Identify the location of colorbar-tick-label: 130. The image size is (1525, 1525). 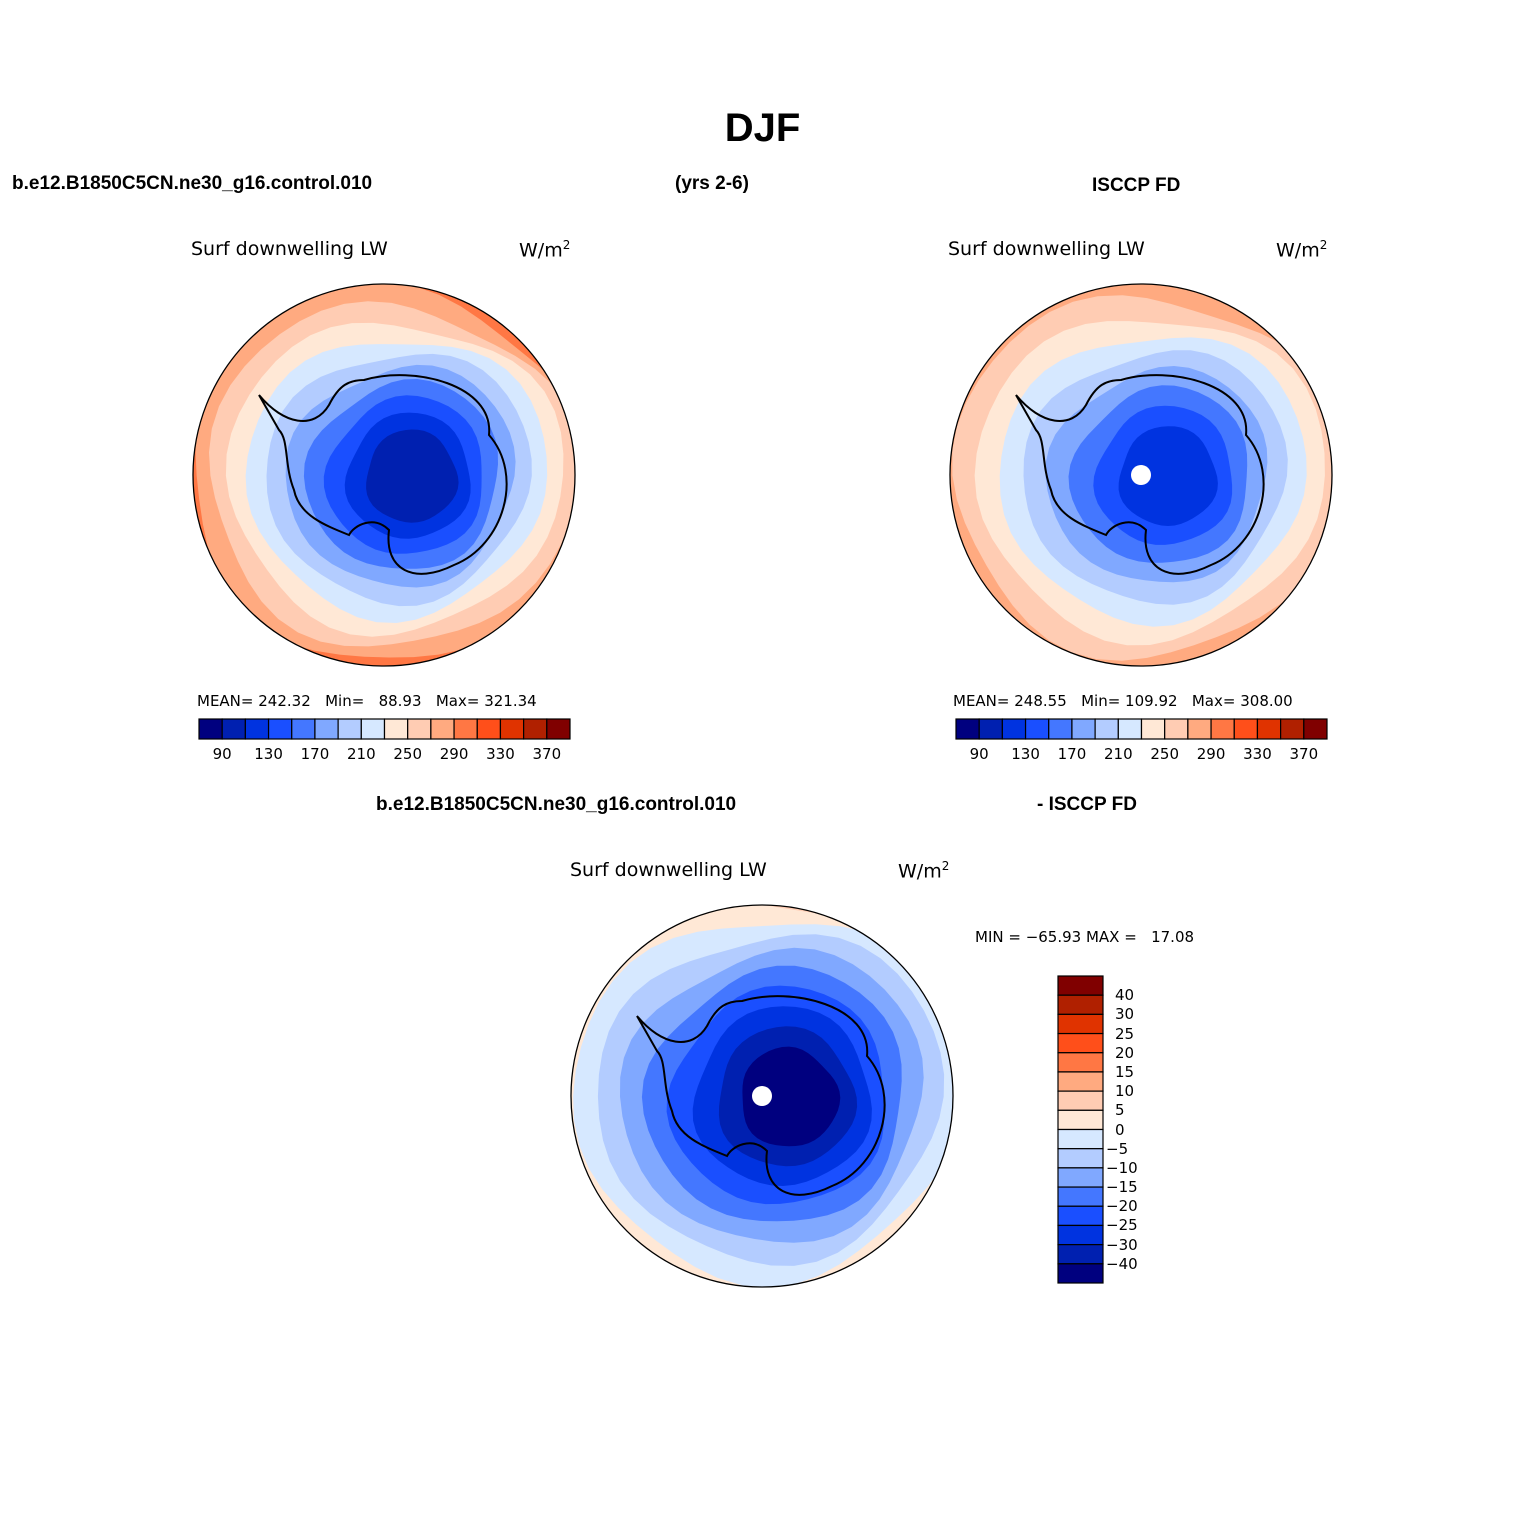
(1025, 754).